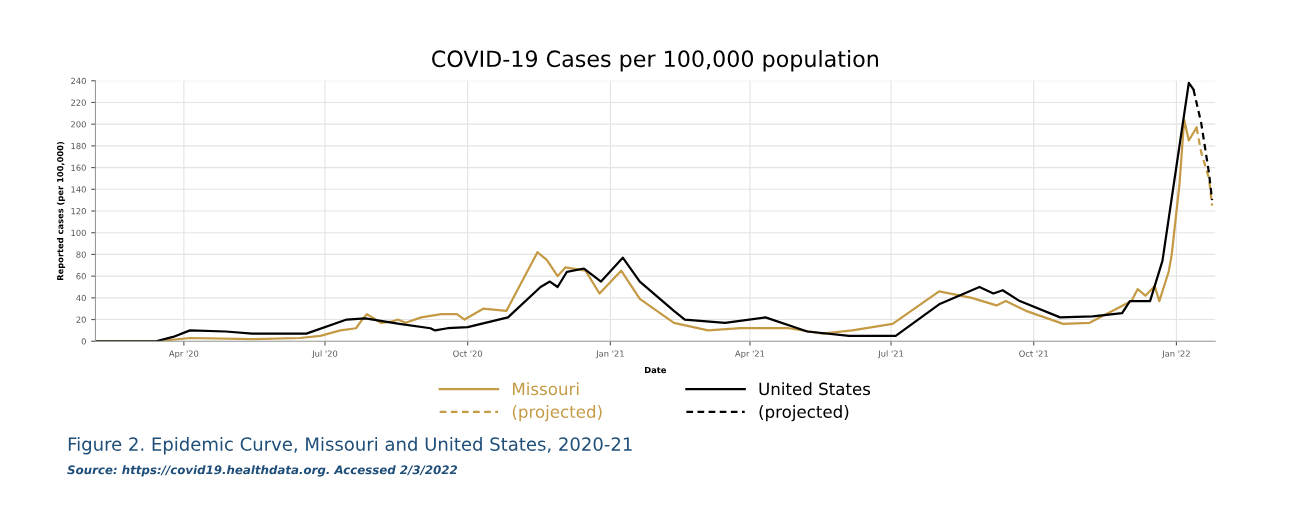 This screenshot has width=1290, height=521. What do you see at coordinates (78, 124) in the screenshot?
I see `y-tick-label: 200` at bounding box center [78, 124].